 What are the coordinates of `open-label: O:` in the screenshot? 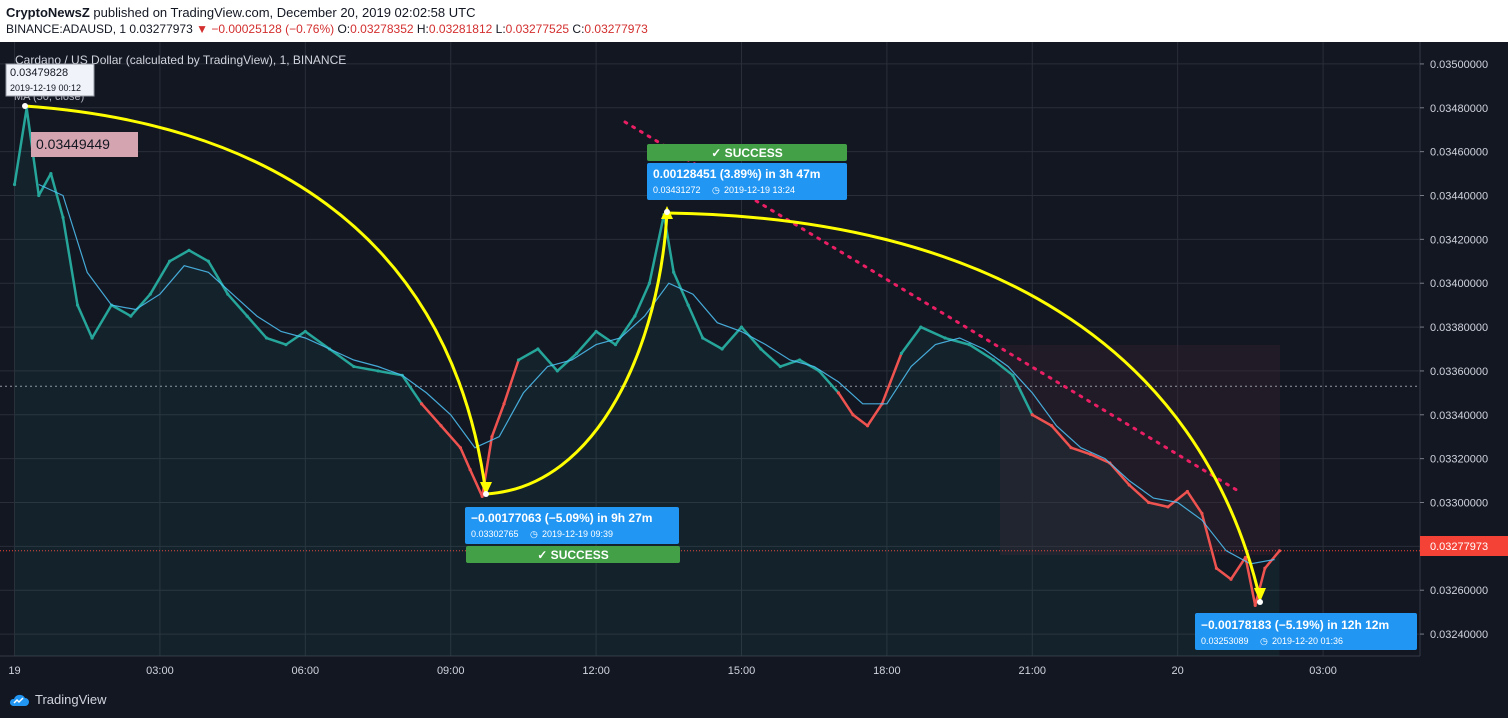 It's located at (344, 29).